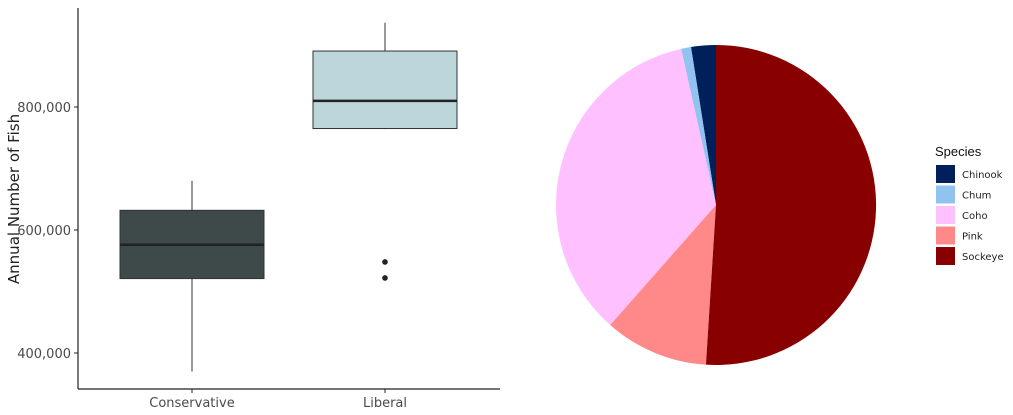  Describe the element at coordinates (945, 256) in the screenshot. I see `legend-swatch-sockeye` at that location.